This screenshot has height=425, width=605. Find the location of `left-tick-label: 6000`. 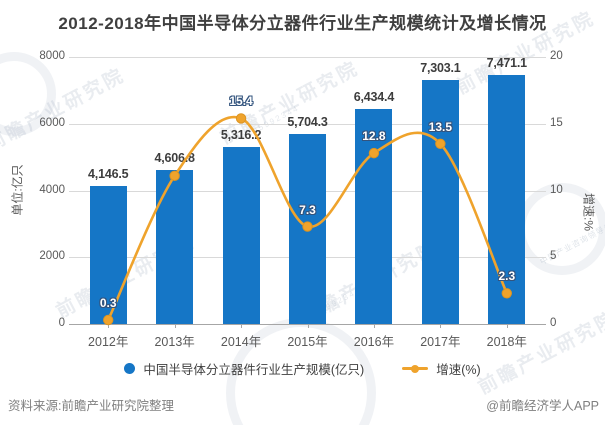

left-tick-label: 6000 is located at coordinates (52, 122).